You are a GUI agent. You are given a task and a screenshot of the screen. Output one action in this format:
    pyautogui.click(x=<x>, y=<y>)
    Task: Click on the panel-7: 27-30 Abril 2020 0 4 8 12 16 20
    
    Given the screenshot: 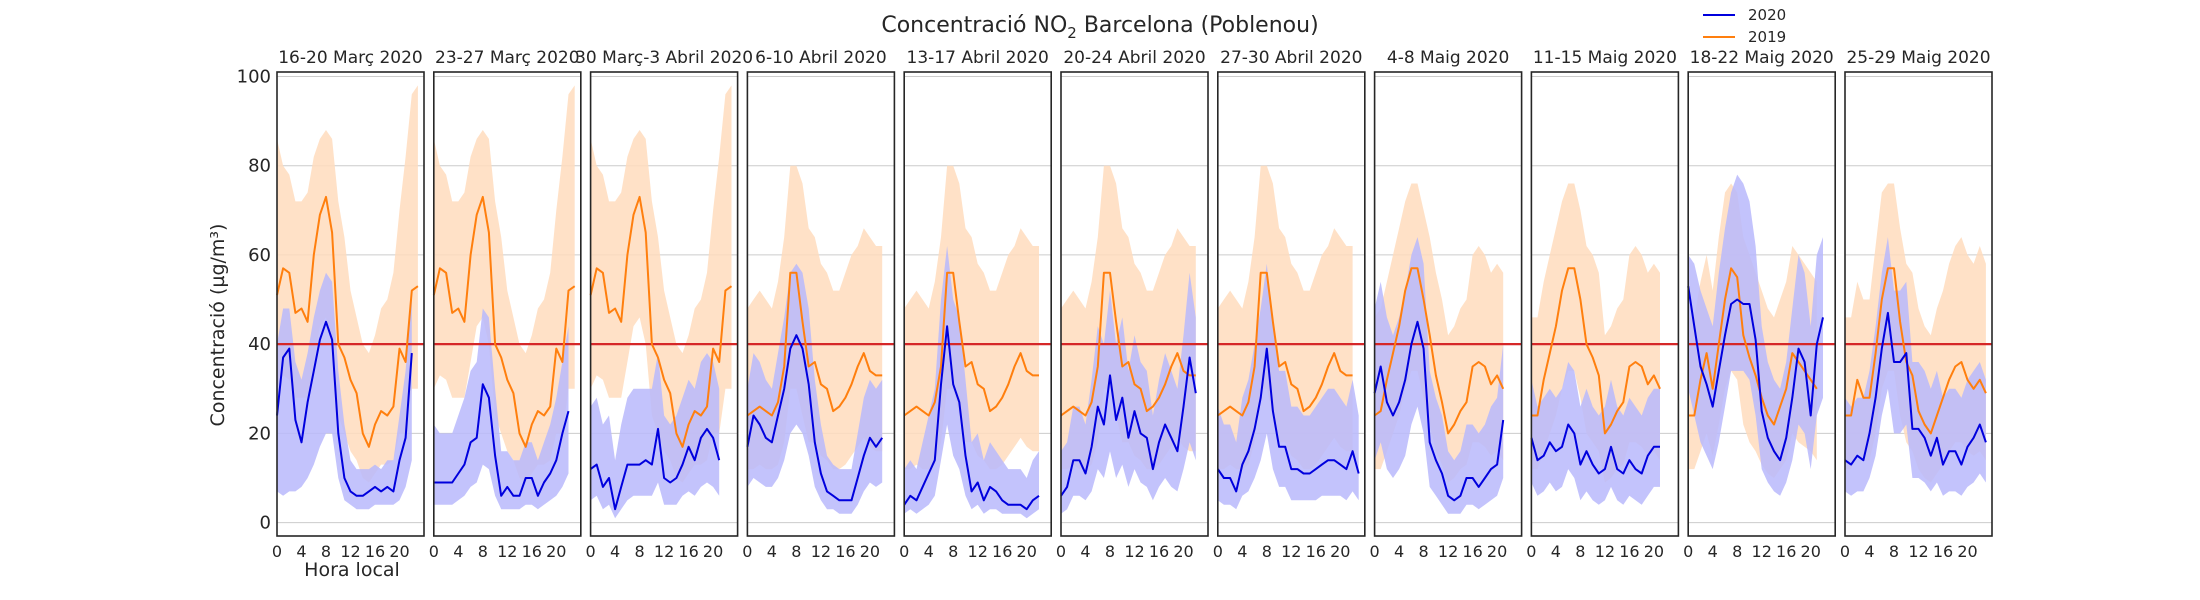 What is the action you would take?
    pyautogui.click(x=1289, y=304)
    